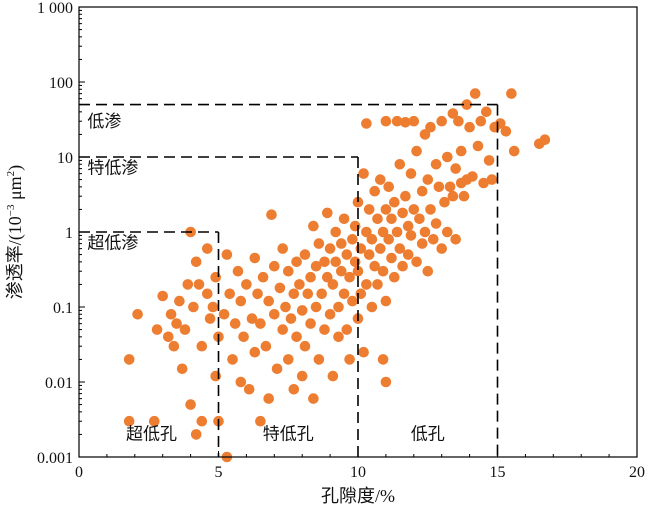 Image resolution: width=650 pixels, height=514 pixels. Describe the element at coordinates (63, 308) in the screenshot. I see `y-tick-label: 0.1` at that location.